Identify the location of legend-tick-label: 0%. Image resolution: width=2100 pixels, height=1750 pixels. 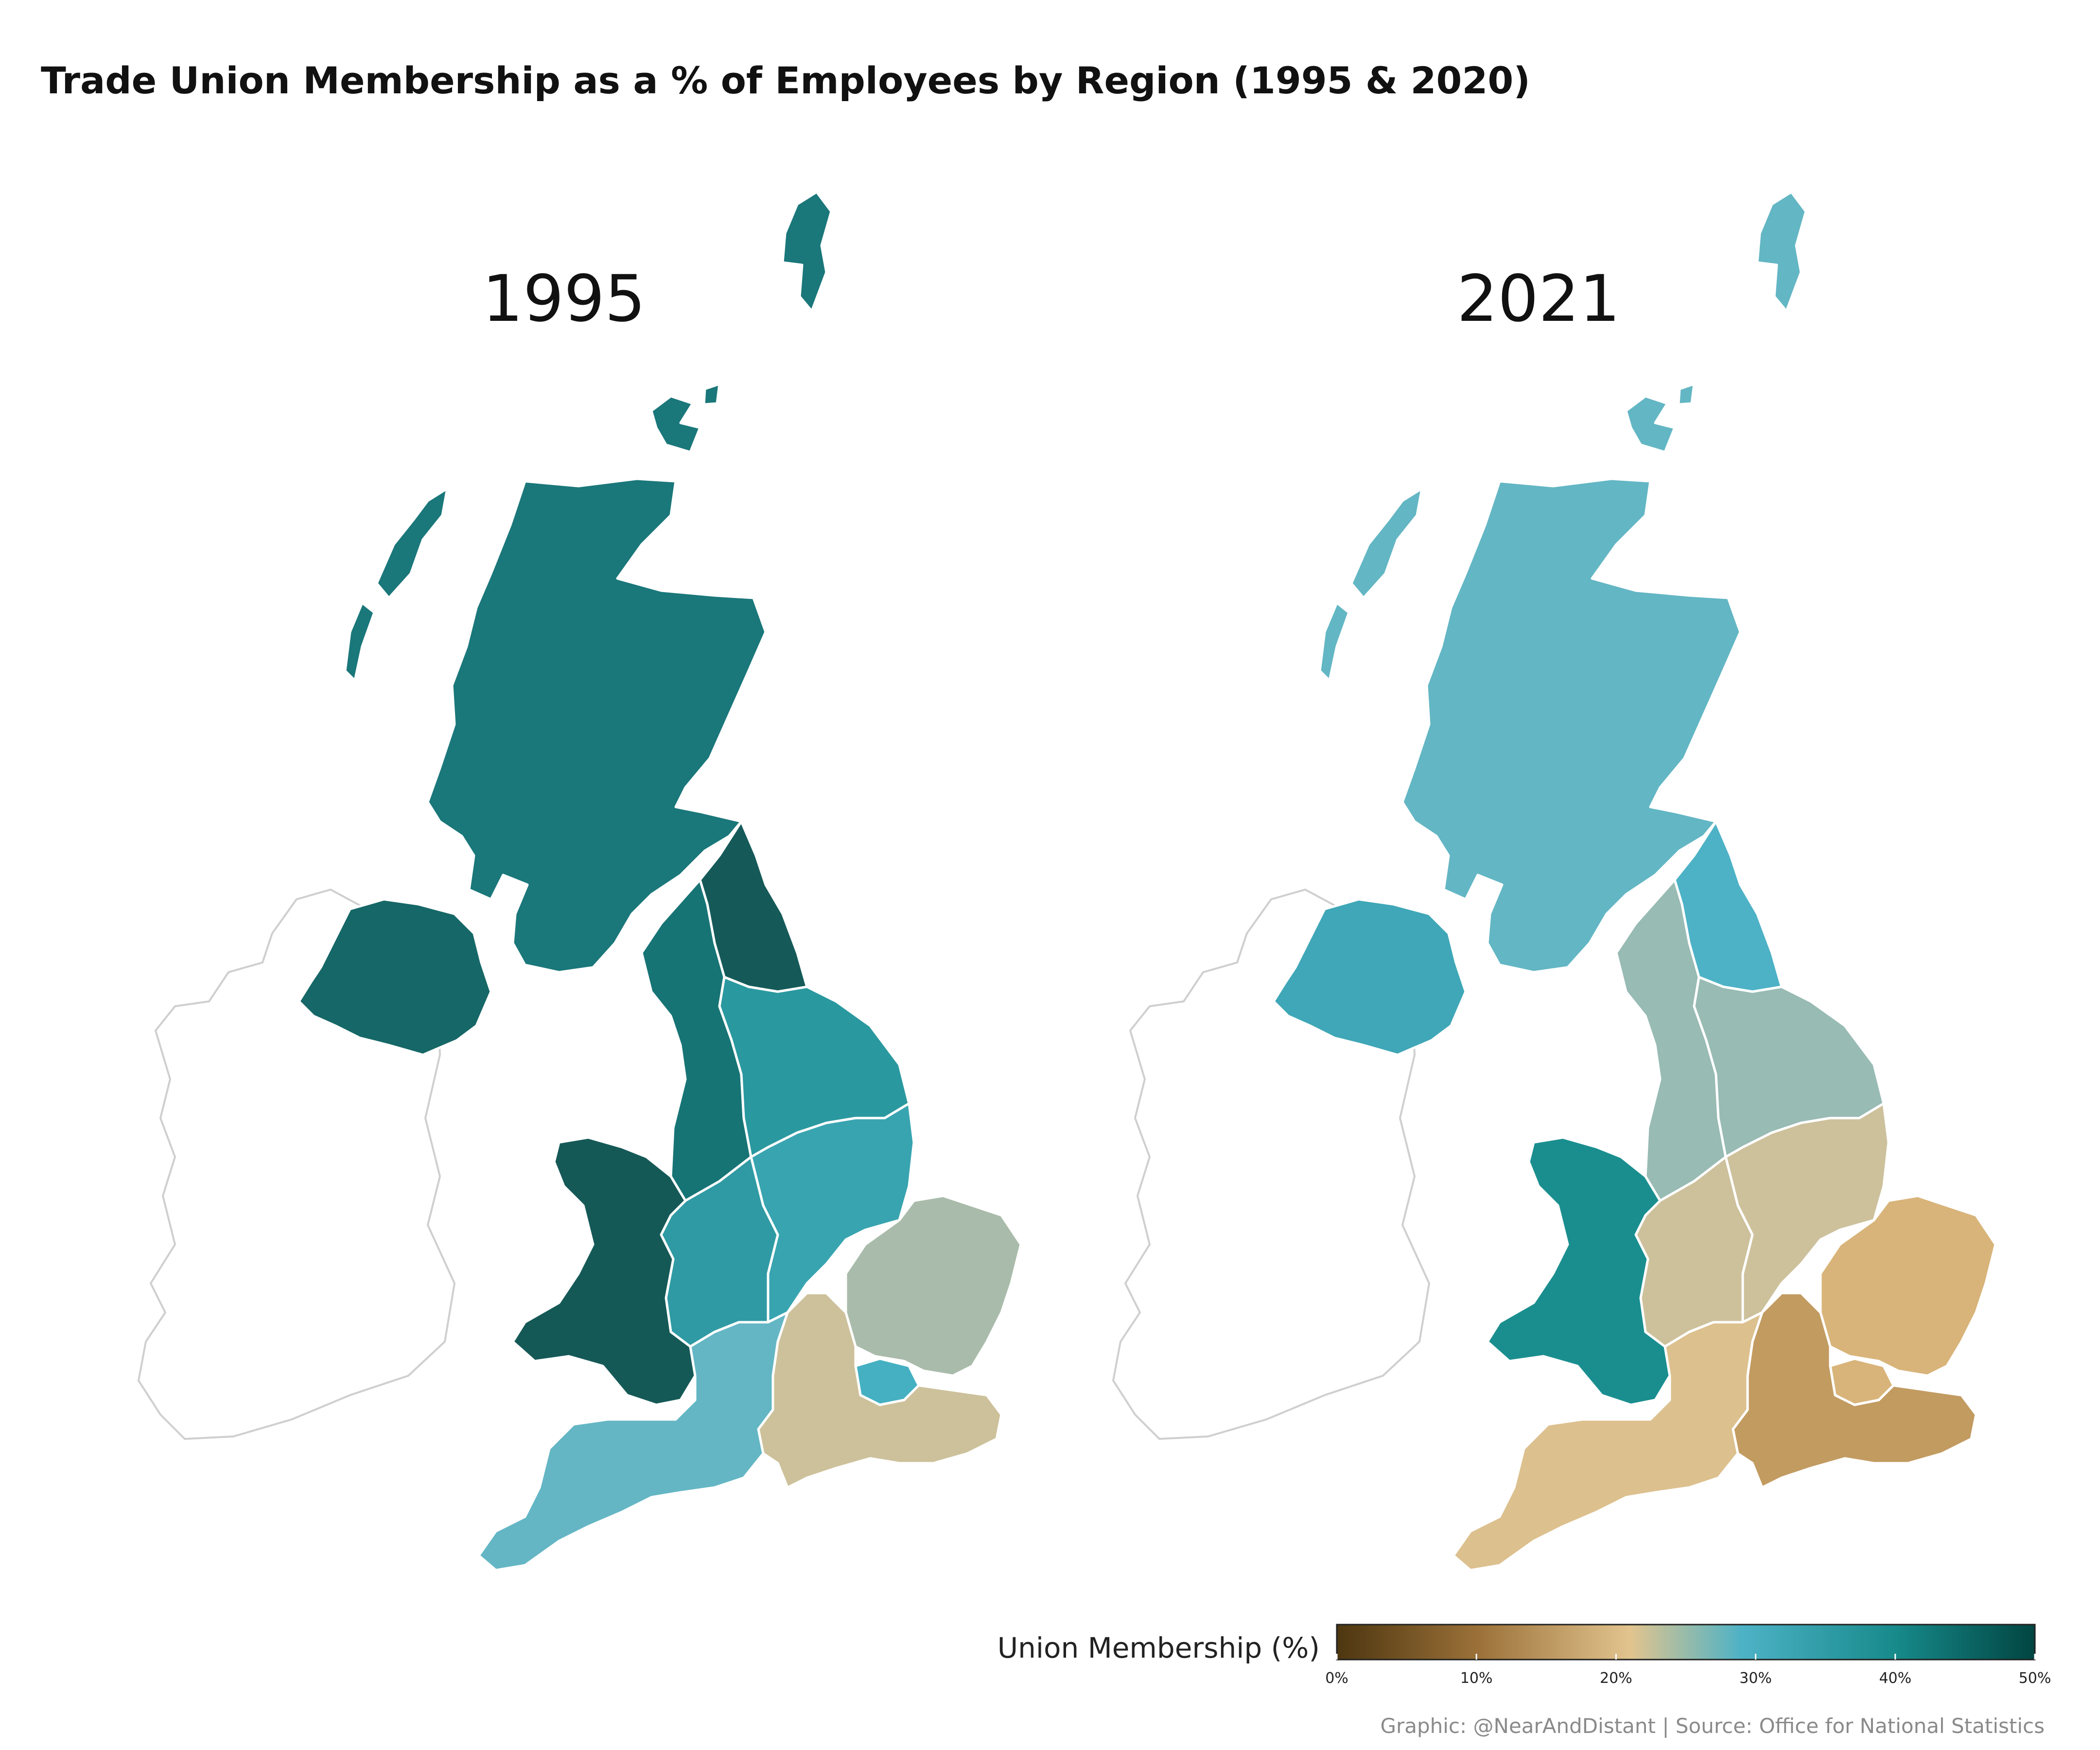
(1336, 1678).